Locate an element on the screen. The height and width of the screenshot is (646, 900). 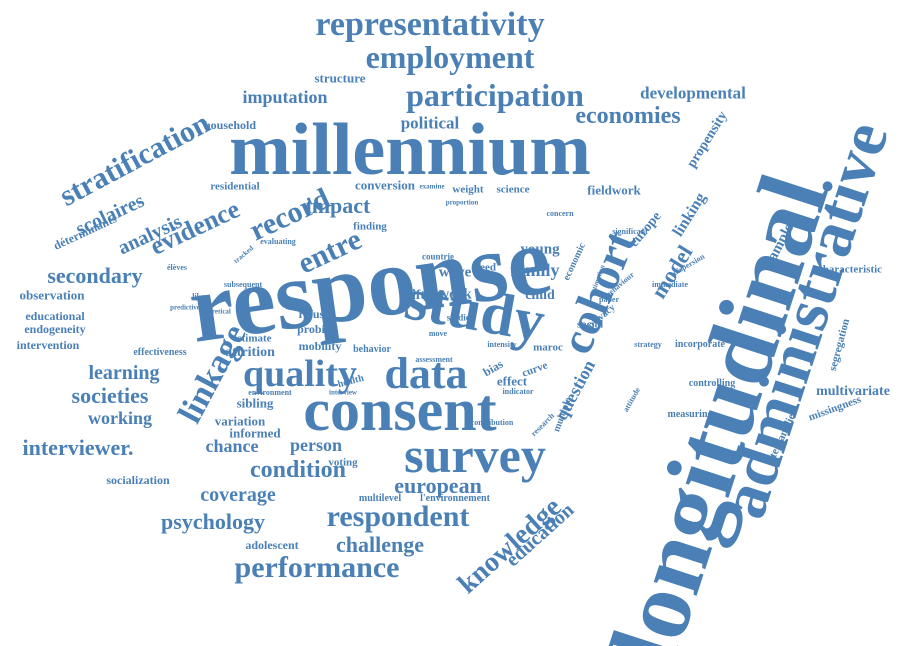
word-21: condition is located at coordinates (298, 470).